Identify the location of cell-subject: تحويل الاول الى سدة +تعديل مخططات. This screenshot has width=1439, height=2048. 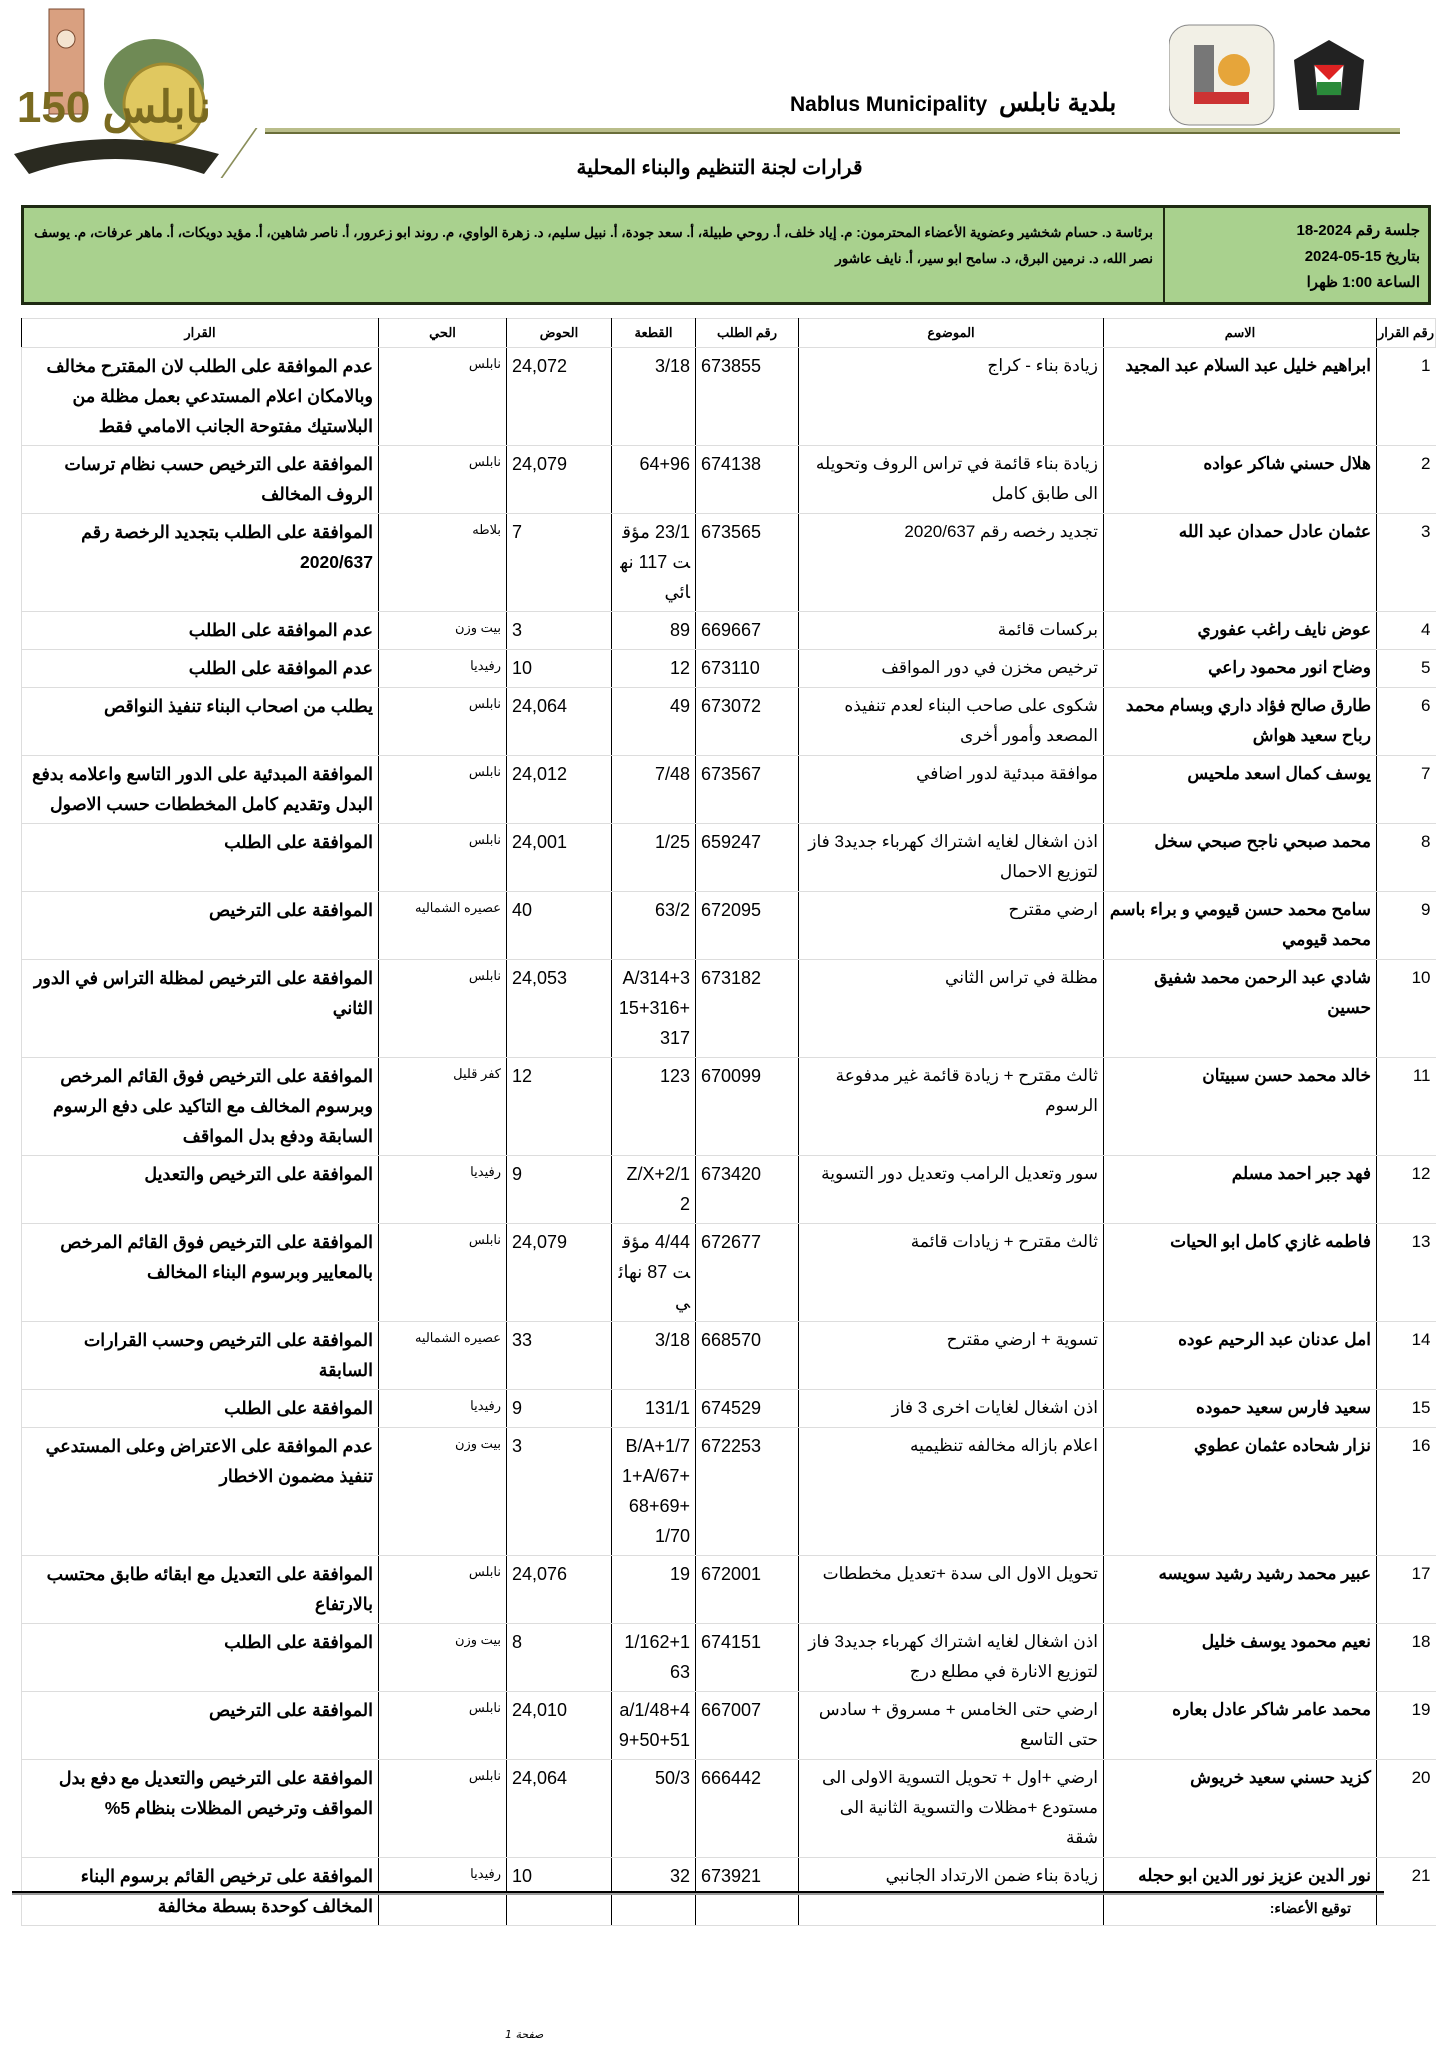
(951, 1589).